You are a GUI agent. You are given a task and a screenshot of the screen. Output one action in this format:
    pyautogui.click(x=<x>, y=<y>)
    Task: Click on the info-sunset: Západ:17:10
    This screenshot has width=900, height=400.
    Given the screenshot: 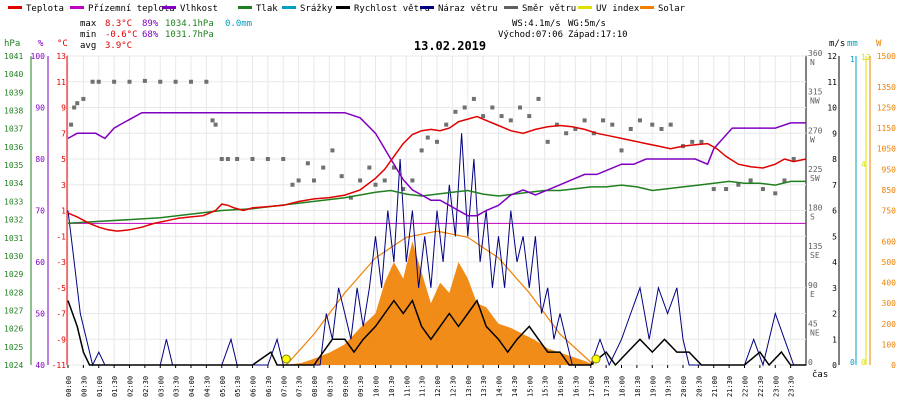 What is the action you would take?
    pyautogui.click(x=598, y=35)
    